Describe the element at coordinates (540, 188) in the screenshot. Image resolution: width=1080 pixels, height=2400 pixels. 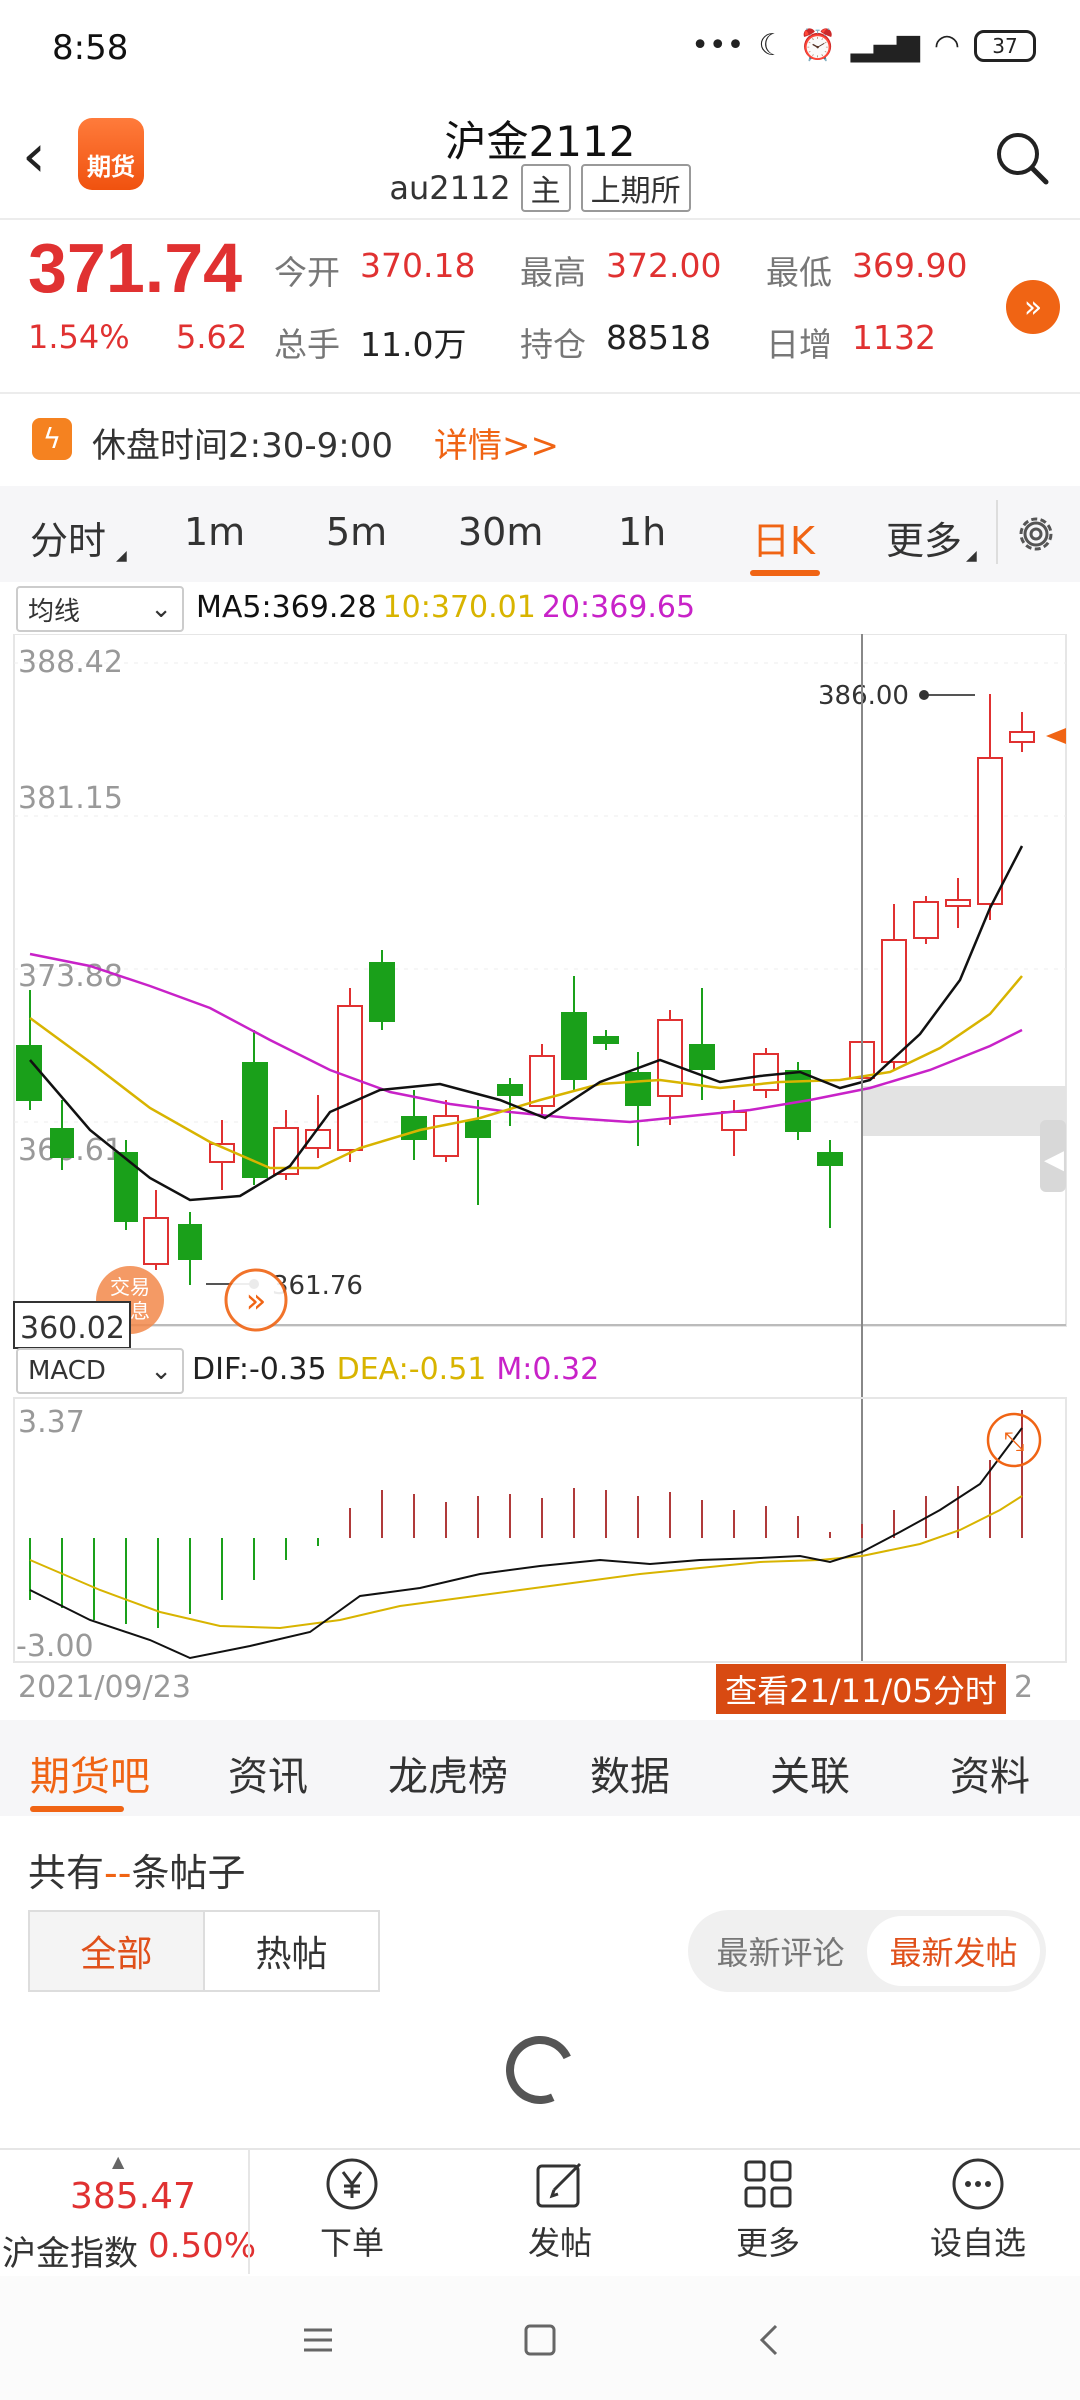
I see `contract-subtitle: au2112 主 上期所` at that location.